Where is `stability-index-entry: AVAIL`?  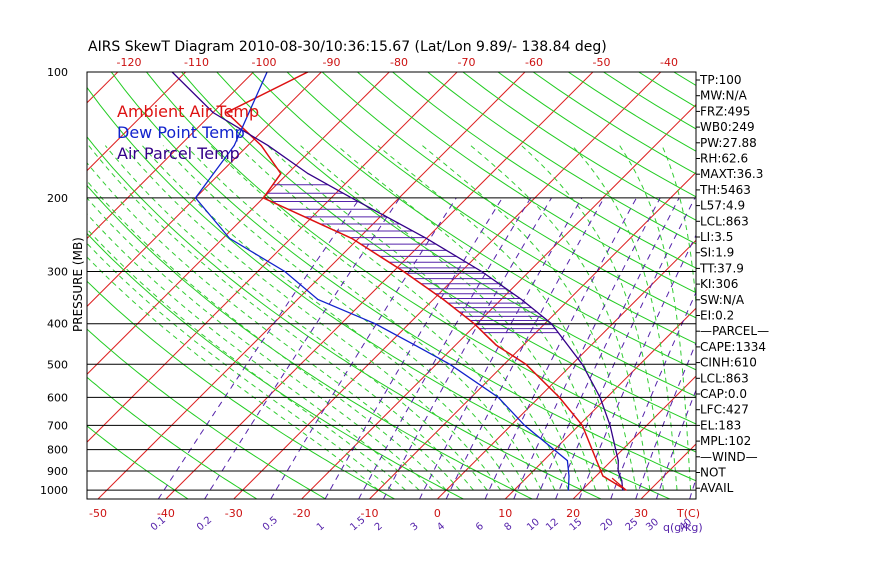
stability-index-entry: AVAIL is located at coordinates (717, 488).